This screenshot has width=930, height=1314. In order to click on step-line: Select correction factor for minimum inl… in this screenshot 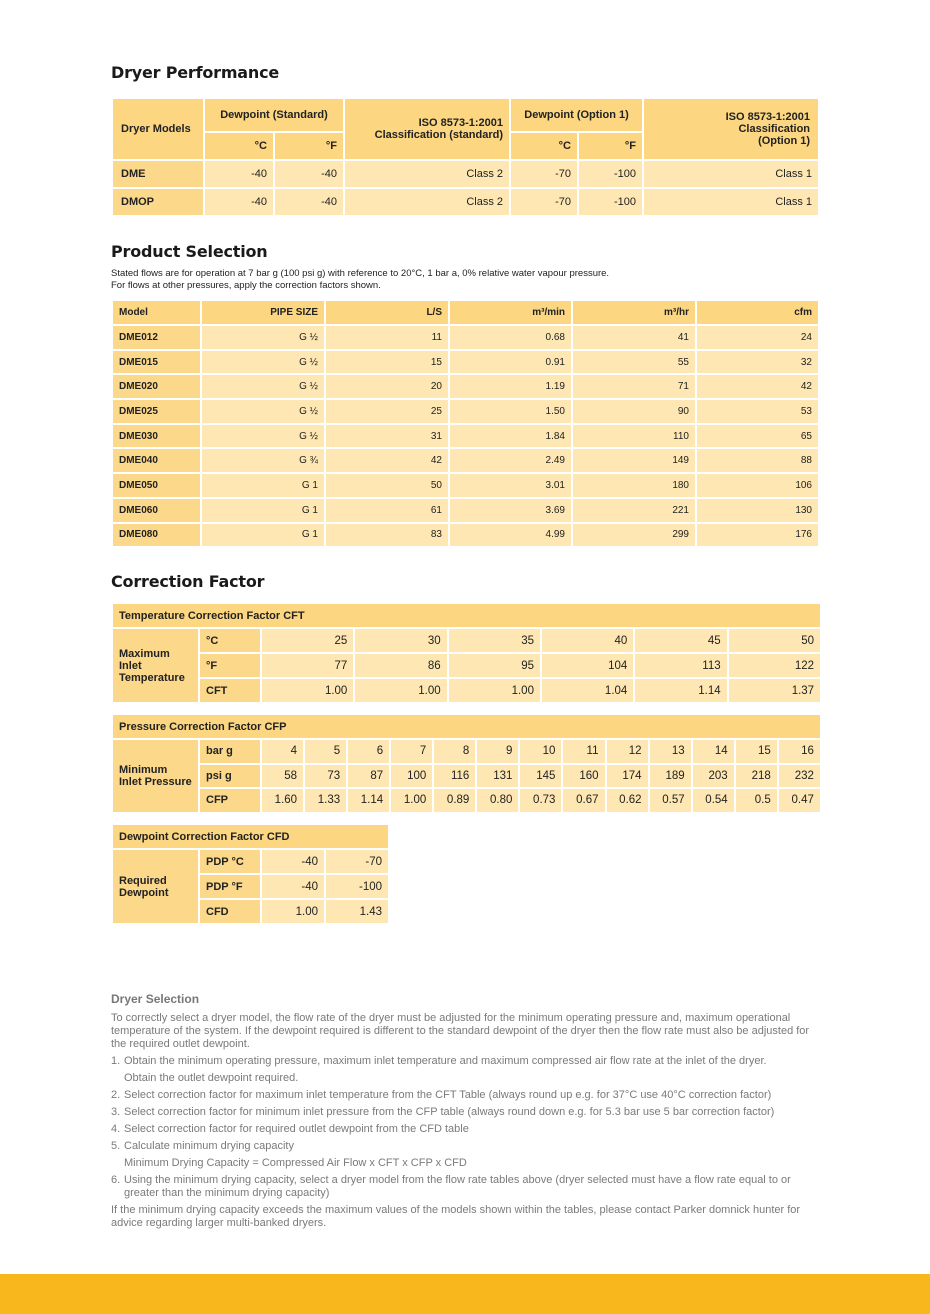, I will do `click(449, 1112)`.